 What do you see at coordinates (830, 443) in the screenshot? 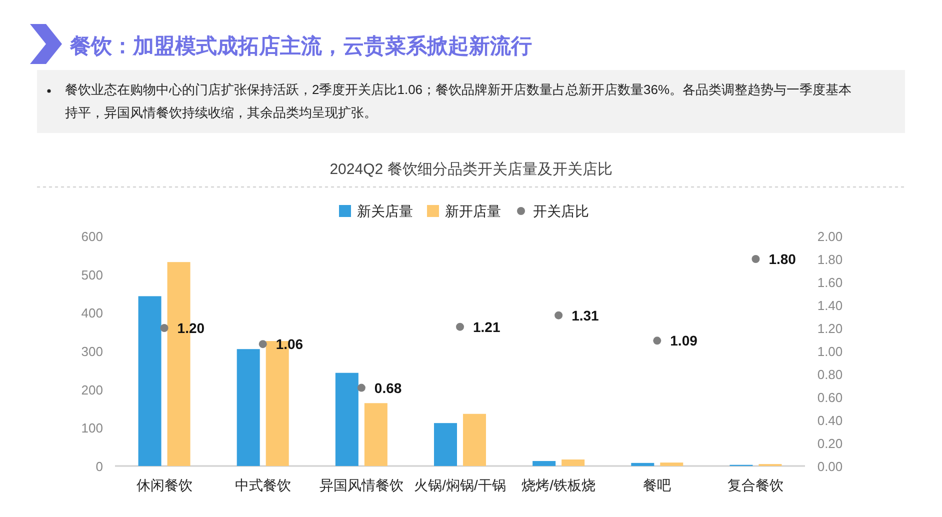
I see `y2-tick-label: 0.20` at bounding box center [830, 443].